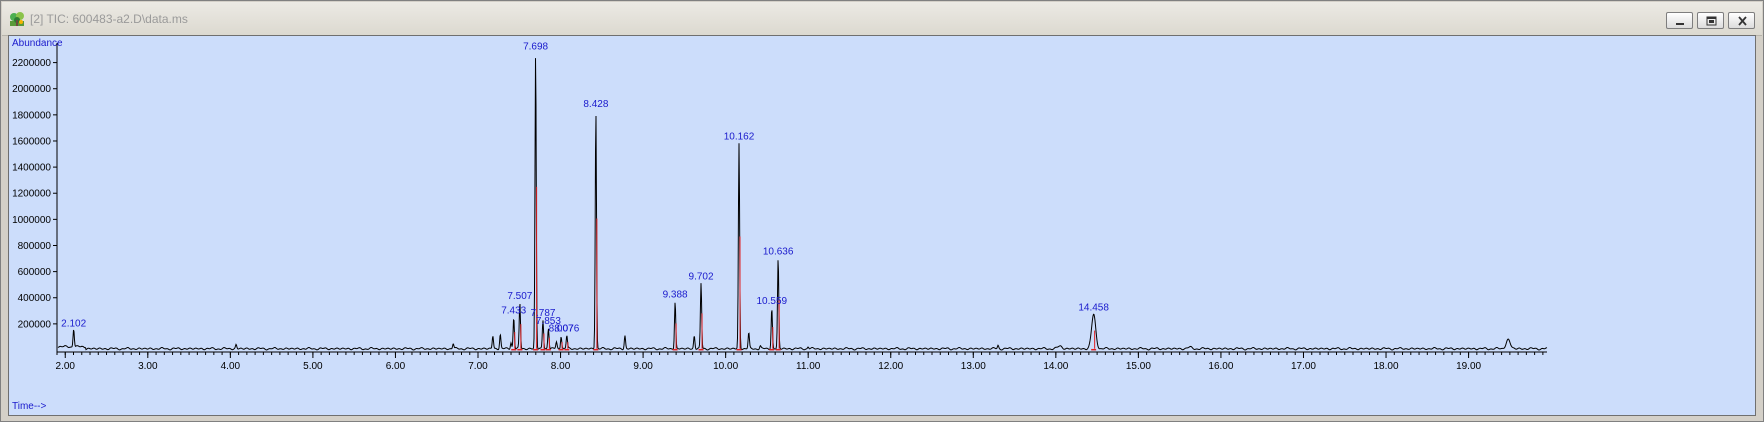 The height and width of the screenshot is (422, 1764). I want to click on y-tick-label: 1400000, so click(31, 168).